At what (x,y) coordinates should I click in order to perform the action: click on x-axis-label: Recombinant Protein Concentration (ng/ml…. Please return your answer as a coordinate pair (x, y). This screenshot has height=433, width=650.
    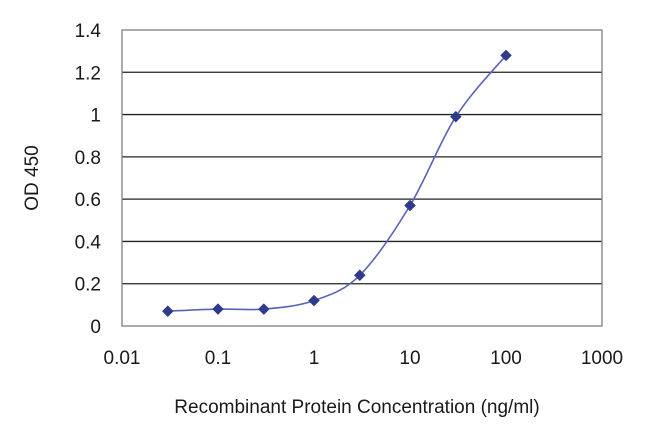
    Looking at the image, I should click on (356, 407).